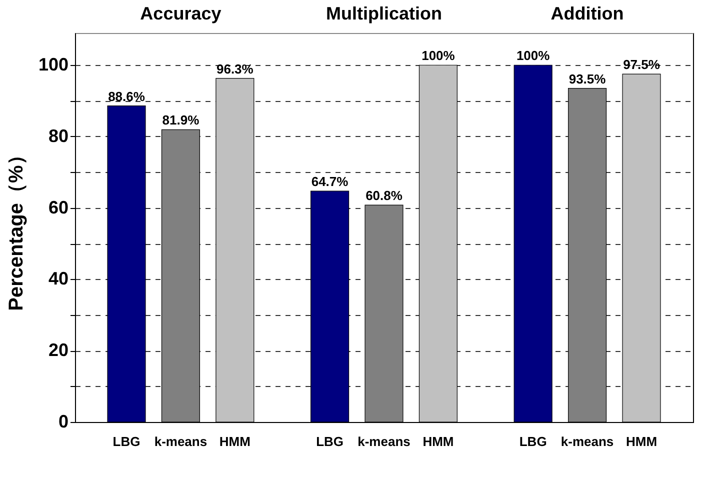 The height and width of the screenshot is (479, 701). Describe the element at coordinates (384, 441) in the screenshot. I see `series-label: k-means` at that location.